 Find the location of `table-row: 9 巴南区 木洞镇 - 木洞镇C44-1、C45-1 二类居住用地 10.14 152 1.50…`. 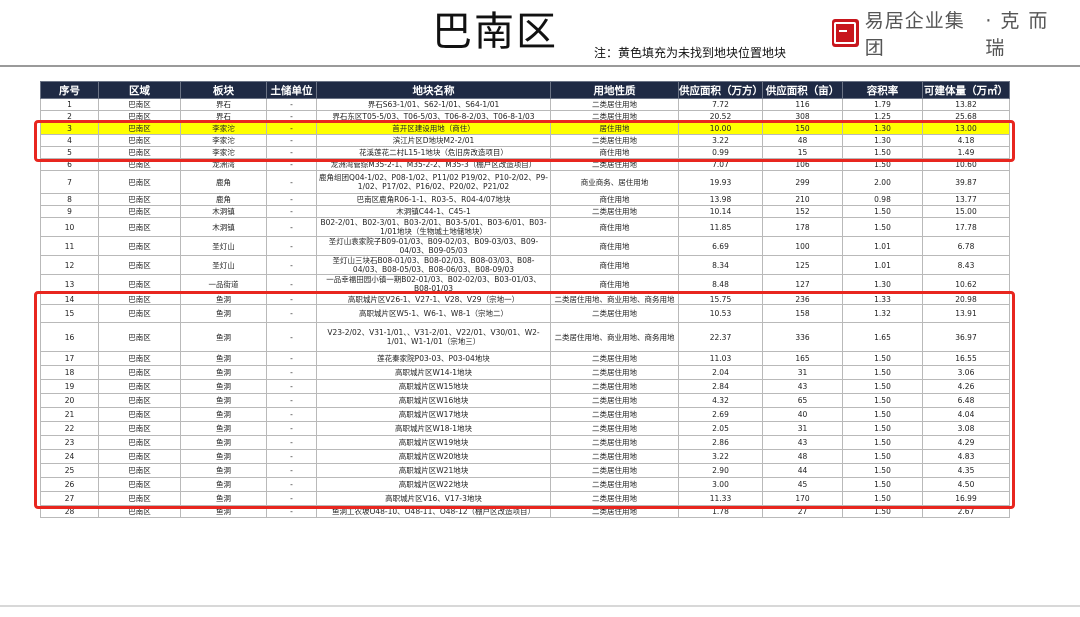

table-row: 9 巴南区 木洞镇 - 木洞镇C44-1、C45-1 二类居住用地 10.14 152 1.50… is located at coordinates (525, 211).